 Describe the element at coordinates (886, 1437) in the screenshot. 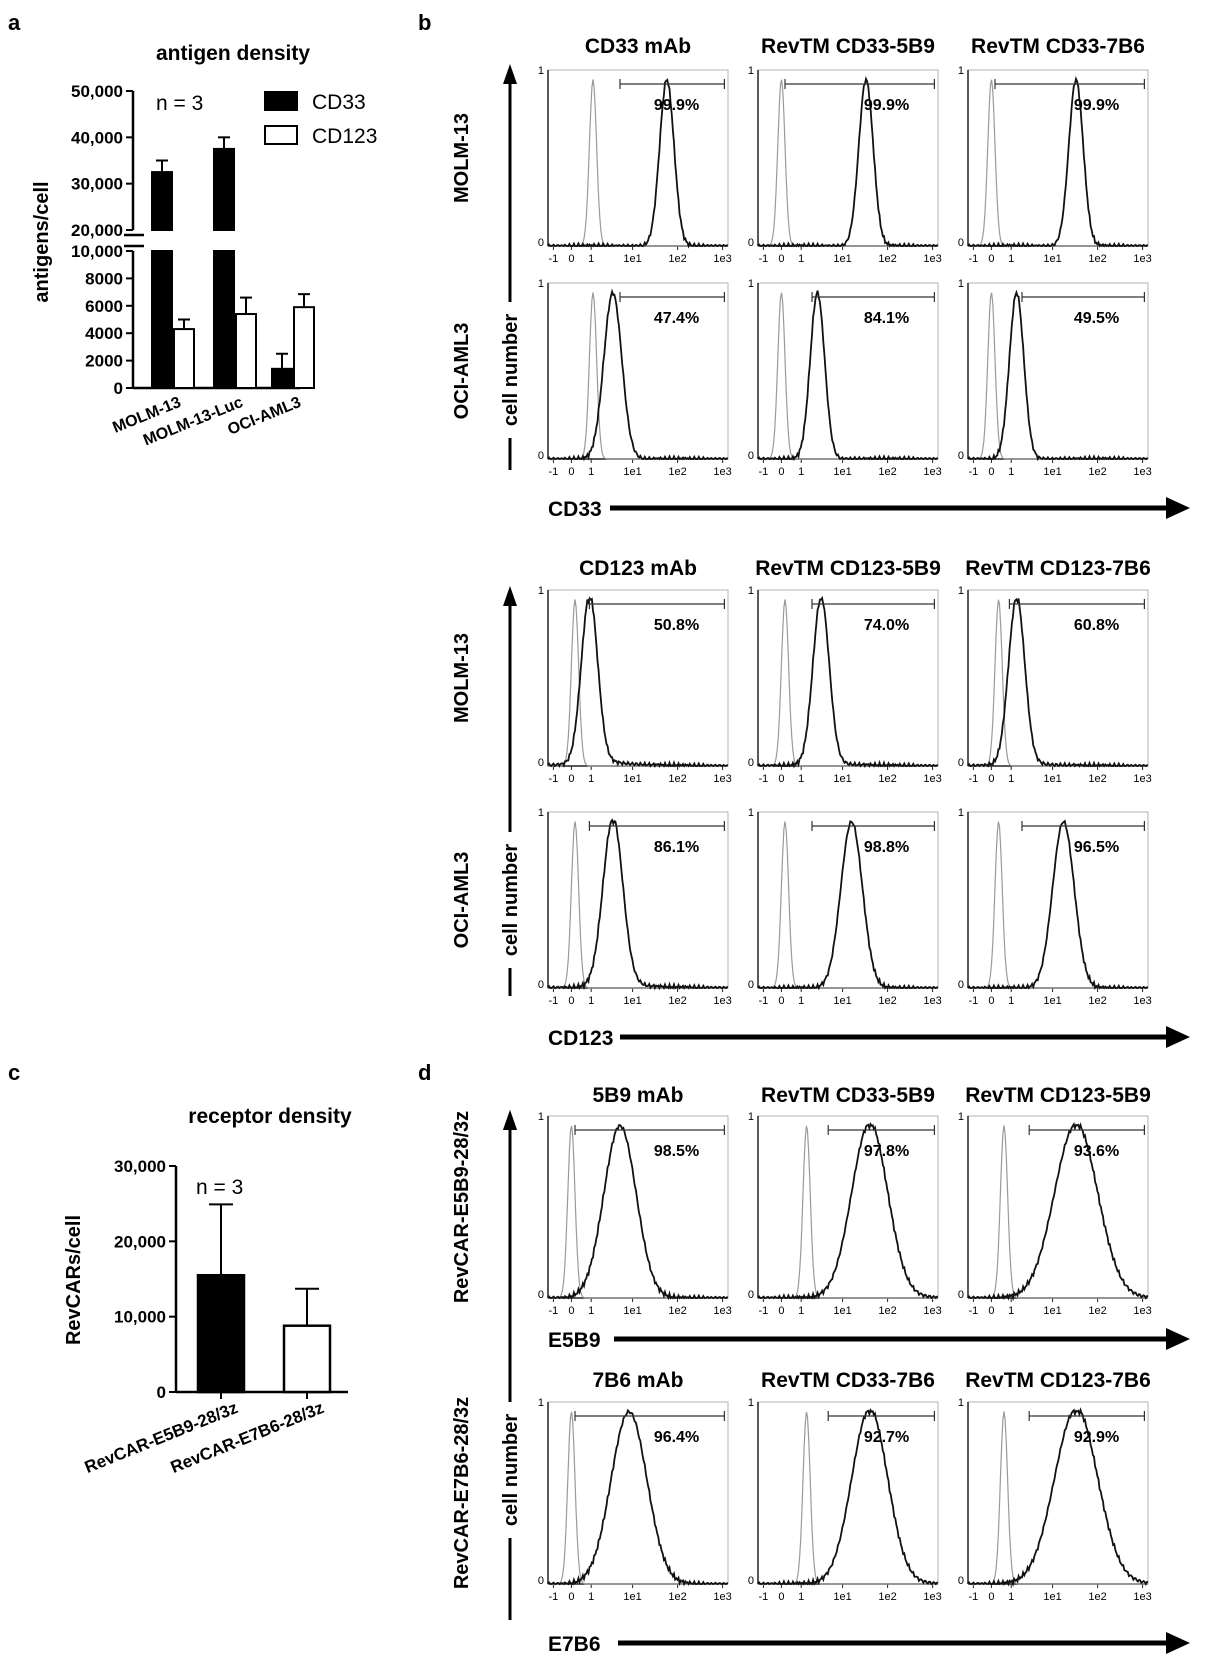

I see `gate-percent-label: 92.7%` at that location.